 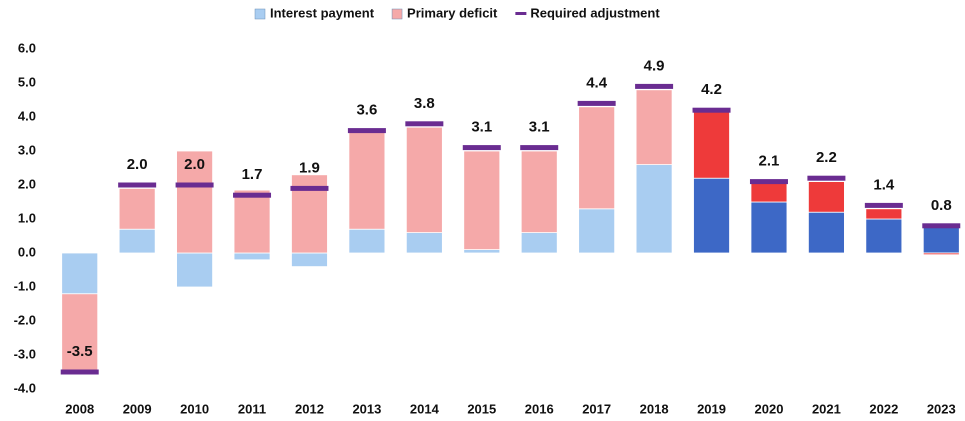 What do you see at coordinates (597, 82) in the screenshot?
I see `value-label: 4.4` at bounding box center [597, 82].